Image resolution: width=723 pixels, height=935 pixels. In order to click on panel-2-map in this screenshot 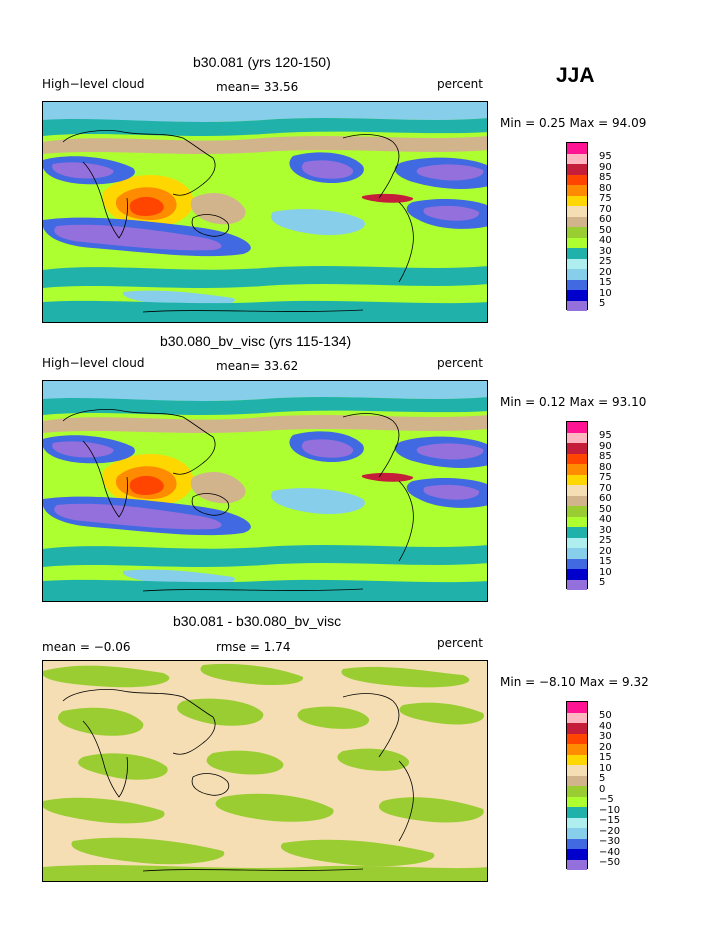, I will do `click(265, 491)`.